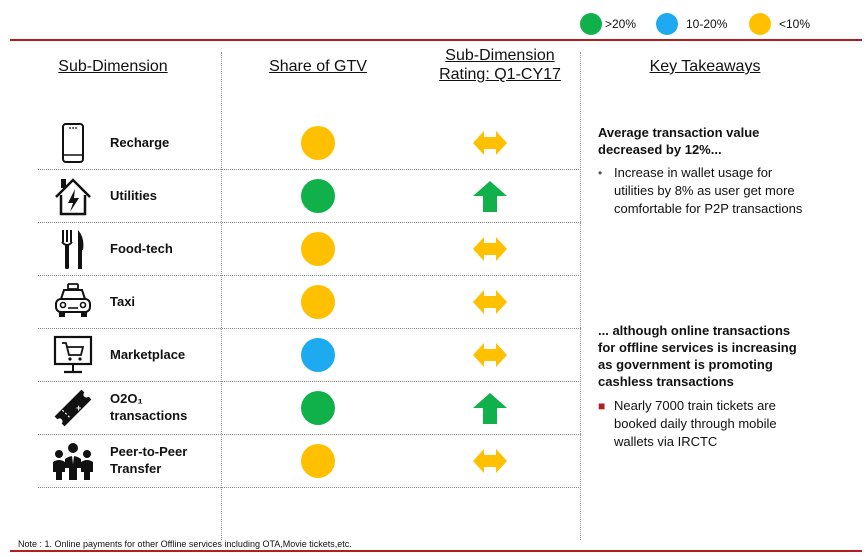 The image size is (868, 556). I want to click on people-icon, so click(73, 461).